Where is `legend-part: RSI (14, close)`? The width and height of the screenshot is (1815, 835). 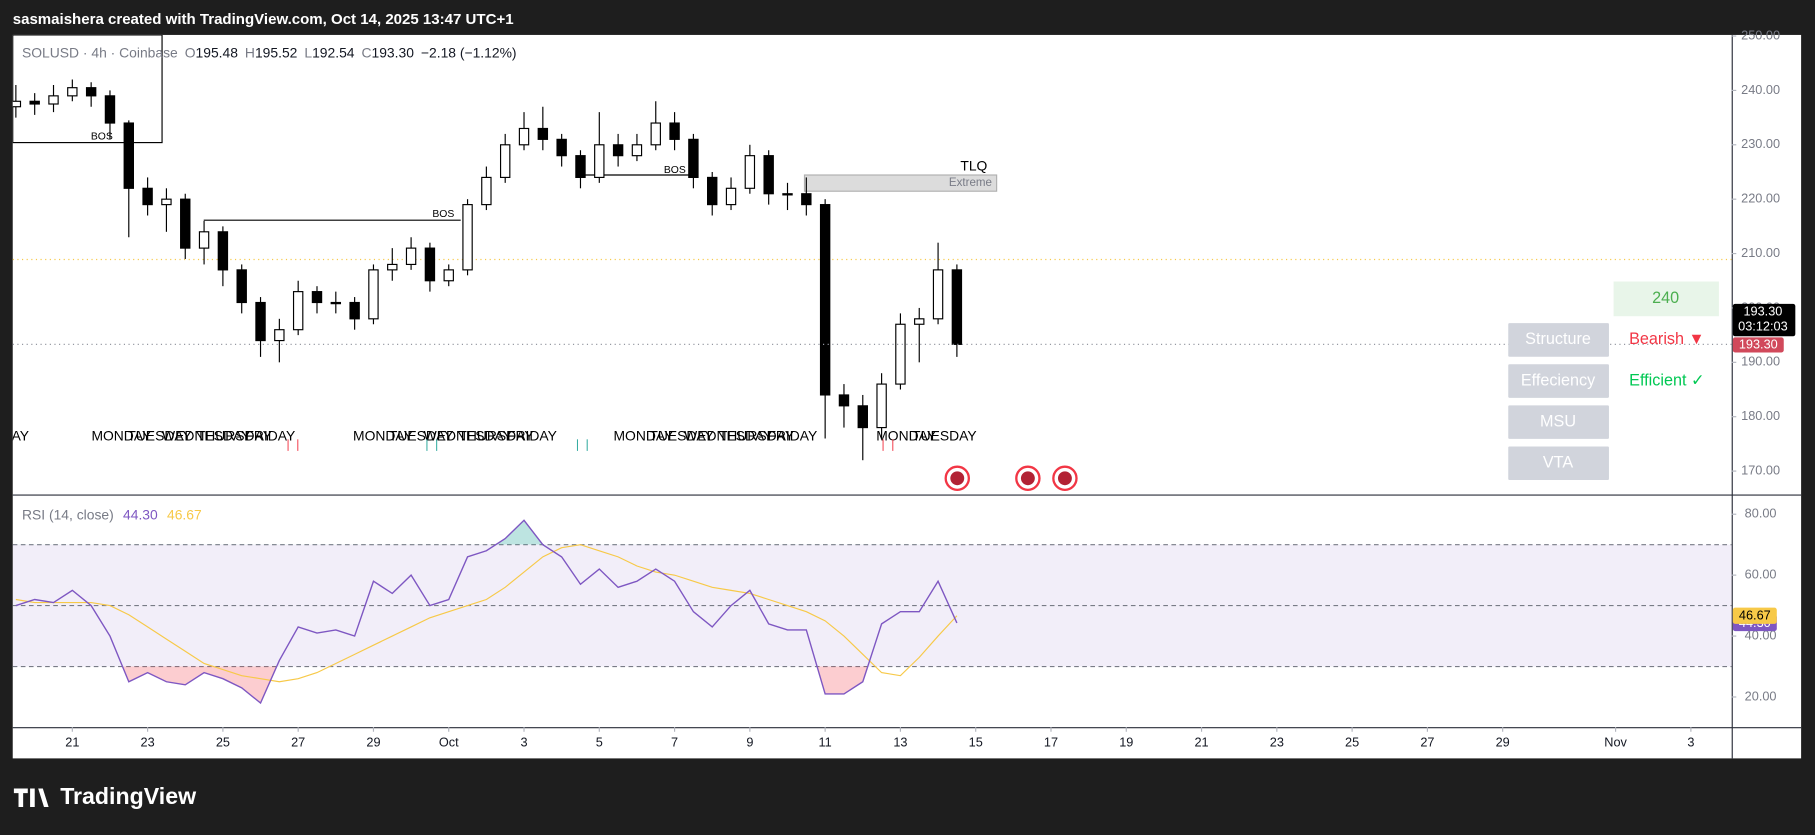 legend-part: RSI (14, close) is located at coordinates (68, 514).